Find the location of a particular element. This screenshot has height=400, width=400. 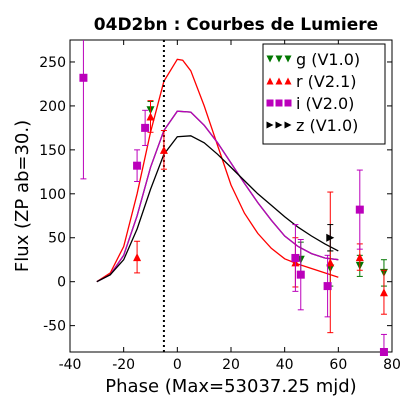

chart-title: 04D2bn : Courbes de Lumiere is located at coordinates (236, 25).